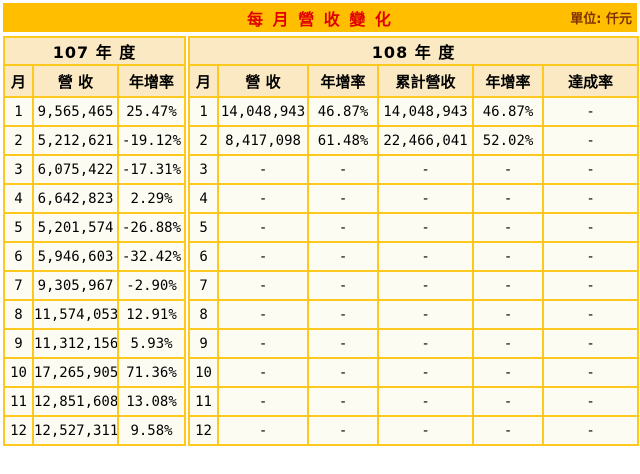  I want to click on month-107: 3, so click(18, 169).